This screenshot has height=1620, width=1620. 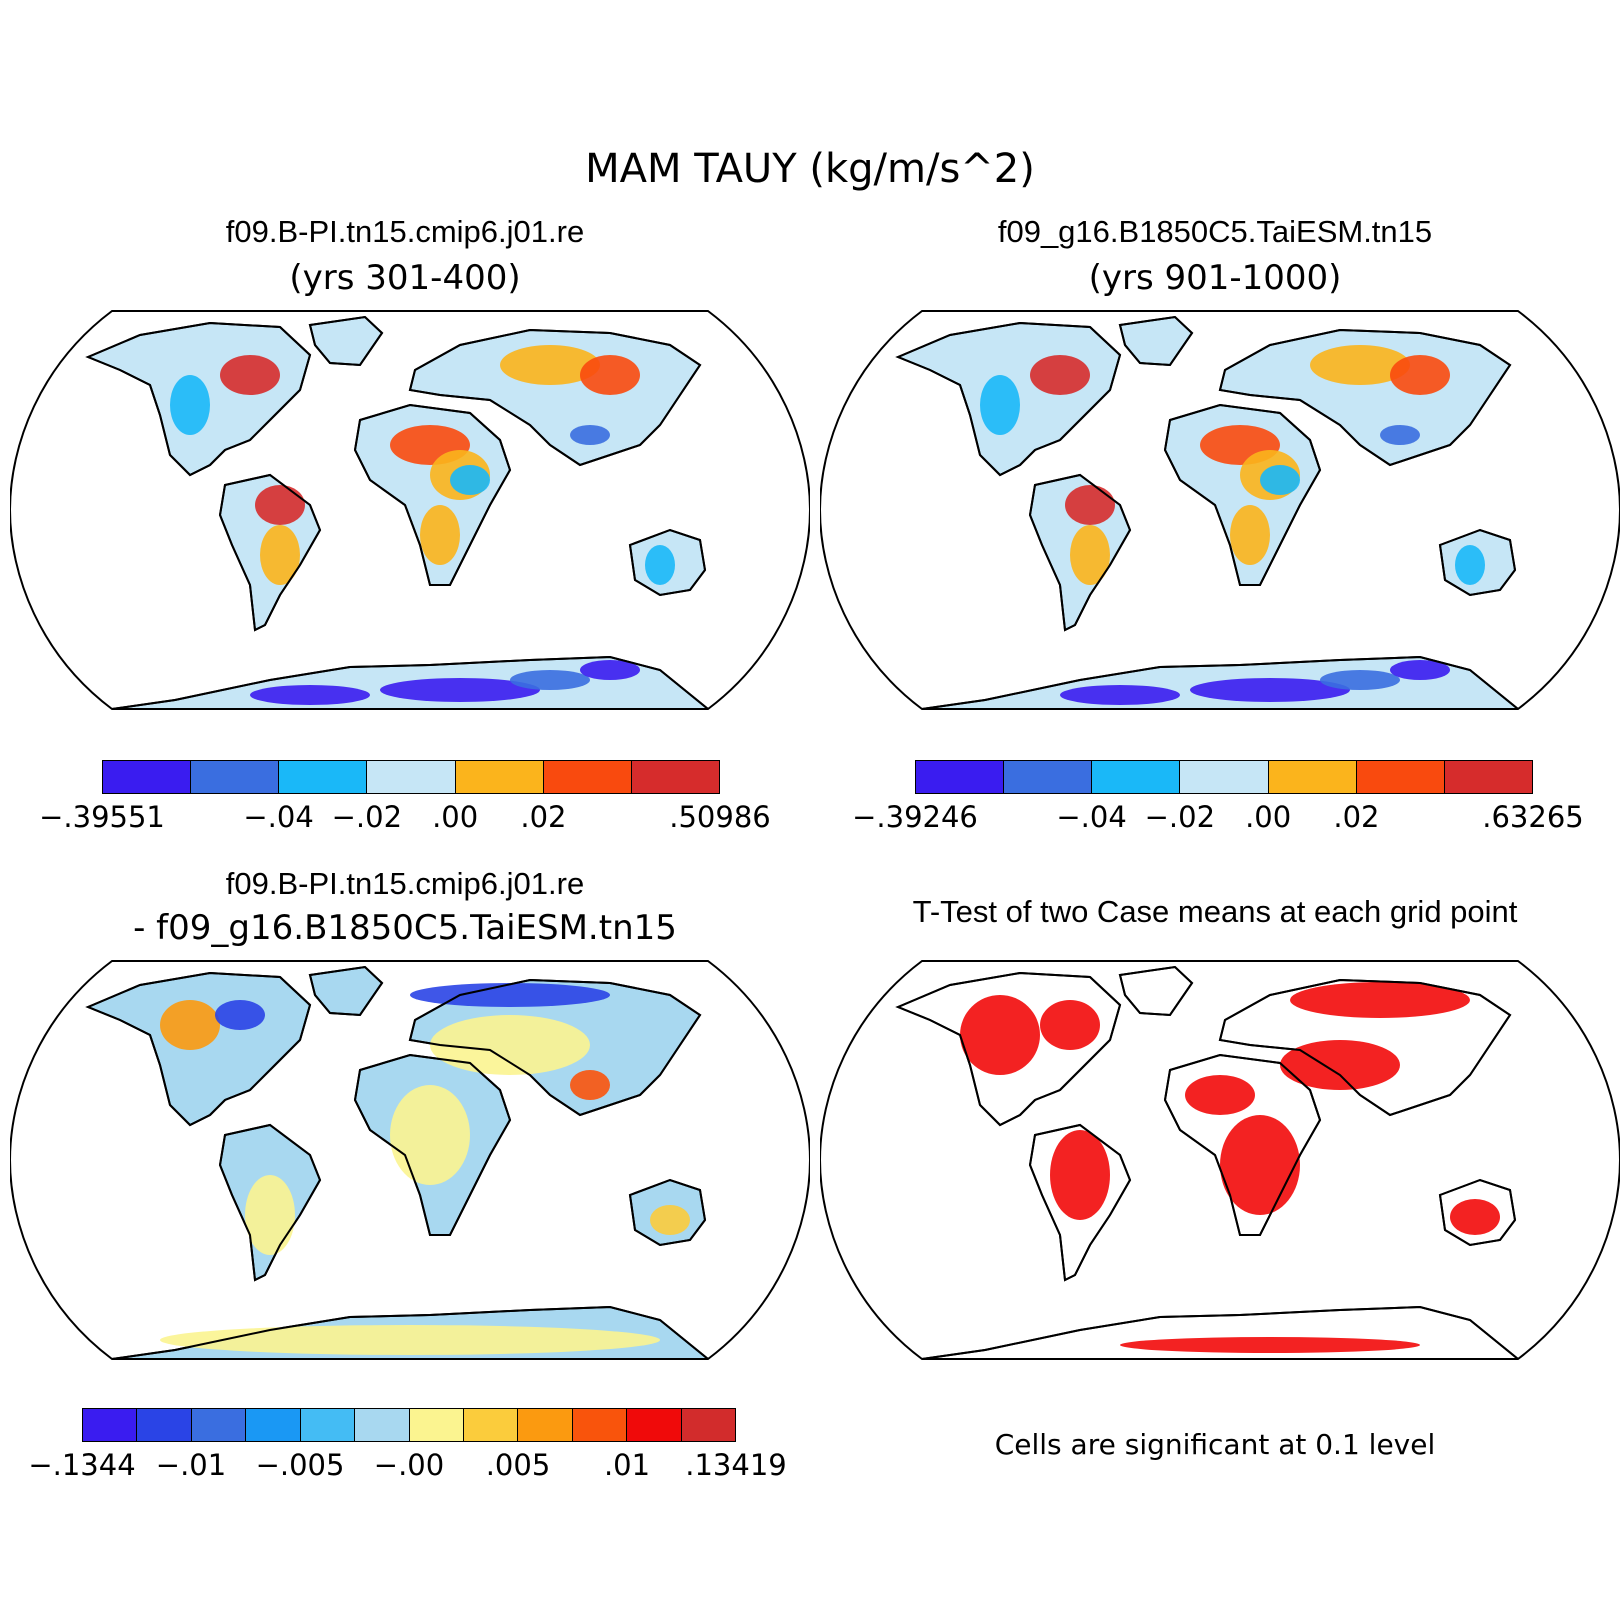 I want to click on colorbar-label: −.02, so click(x=1180, y=817).